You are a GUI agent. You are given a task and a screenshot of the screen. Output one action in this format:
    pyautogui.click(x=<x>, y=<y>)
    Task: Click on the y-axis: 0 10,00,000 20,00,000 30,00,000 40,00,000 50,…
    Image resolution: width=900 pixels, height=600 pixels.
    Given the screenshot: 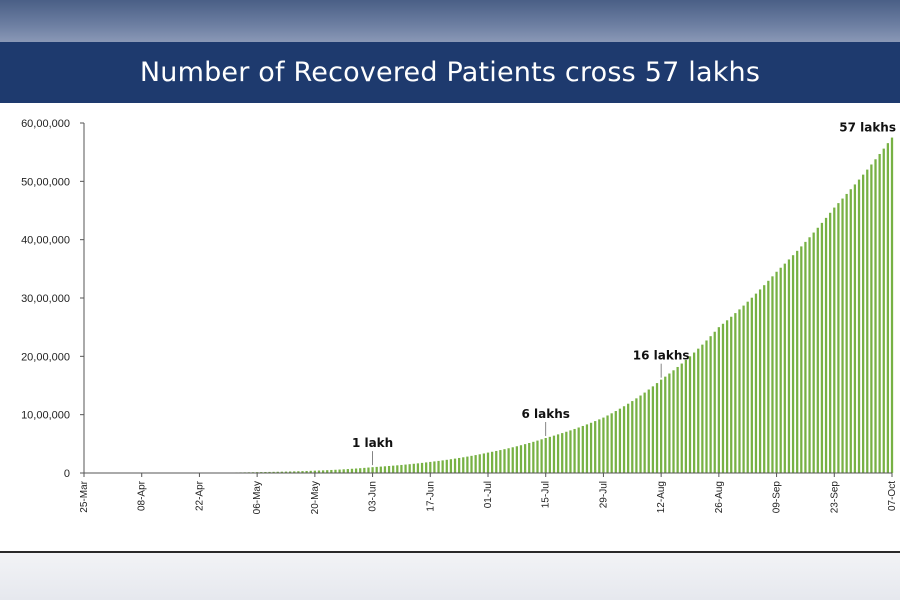 What is the action you would take?
    pyautogui.click(x=53, y=299)
    